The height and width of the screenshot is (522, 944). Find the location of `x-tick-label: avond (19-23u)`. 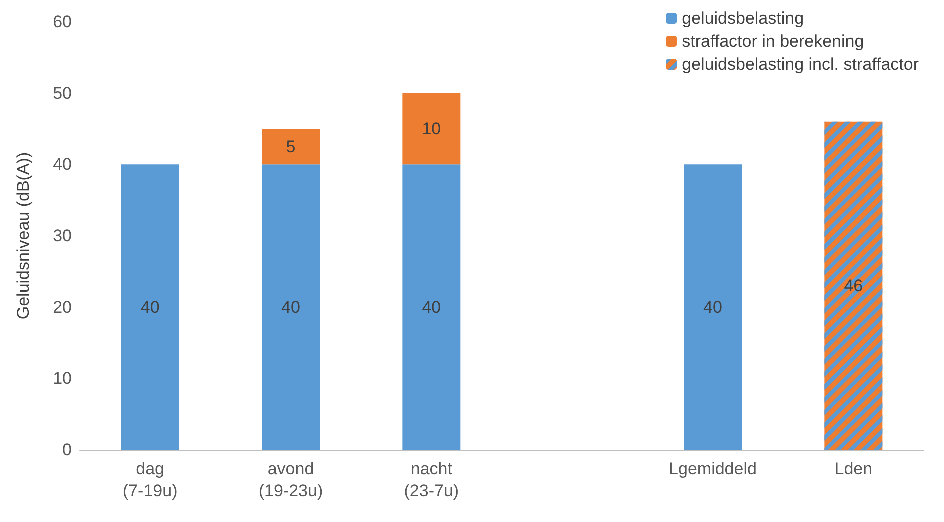

x-tick-label: avond (19-23u) is located at coordinates (291, 480).